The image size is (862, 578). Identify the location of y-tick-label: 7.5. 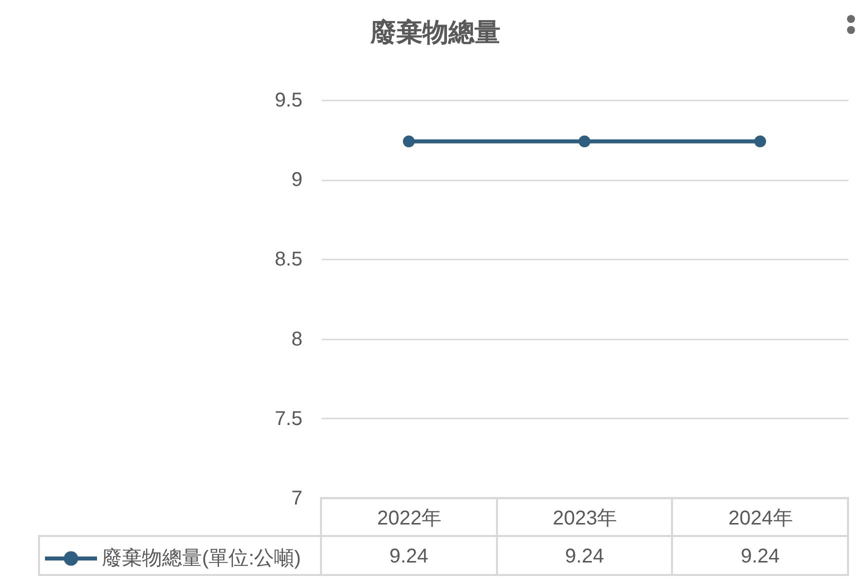
(288, 419).